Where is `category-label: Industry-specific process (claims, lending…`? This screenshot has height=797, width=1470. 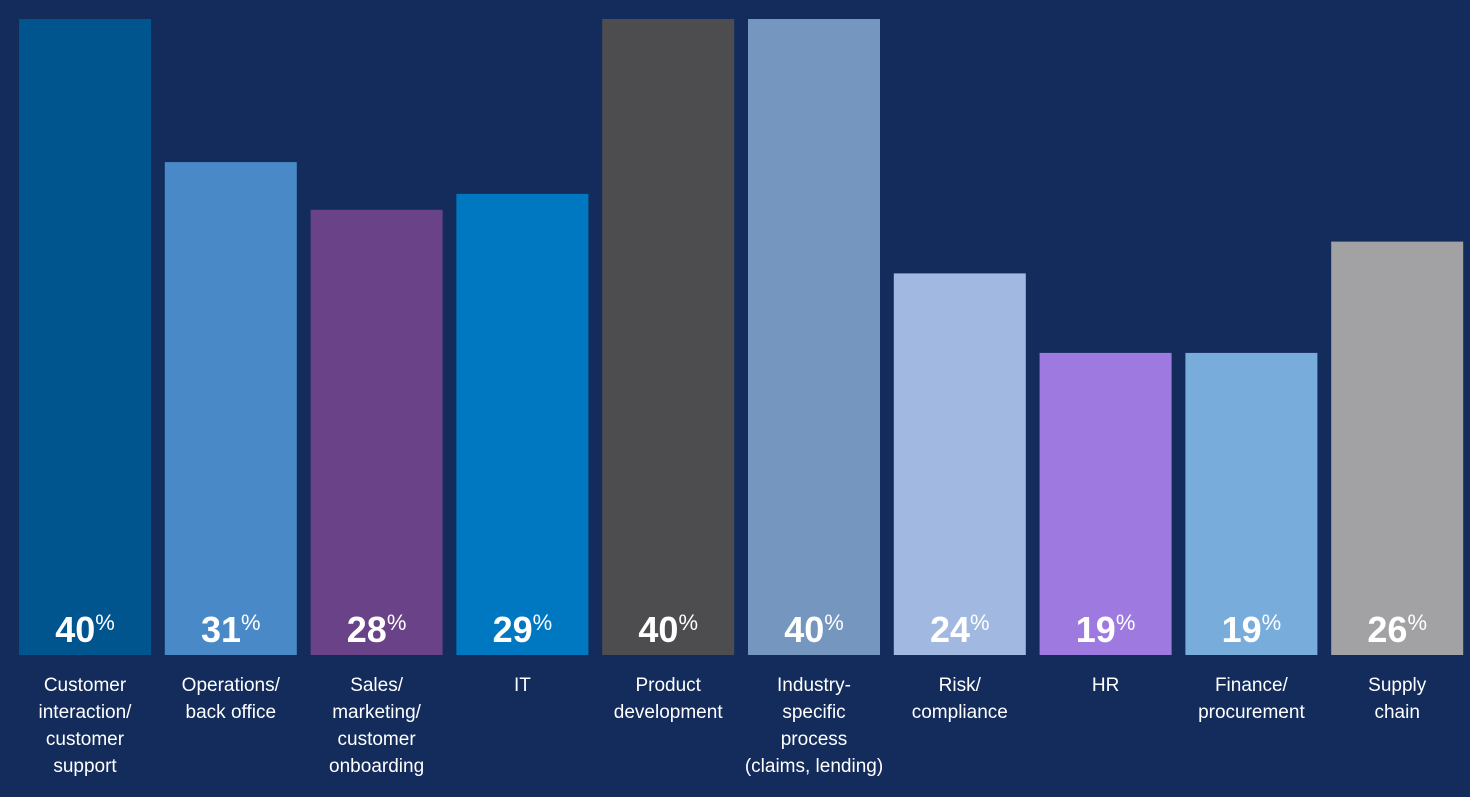
category-label: Industry-specific process (claims, lending… is located at coordinates (814, 726).